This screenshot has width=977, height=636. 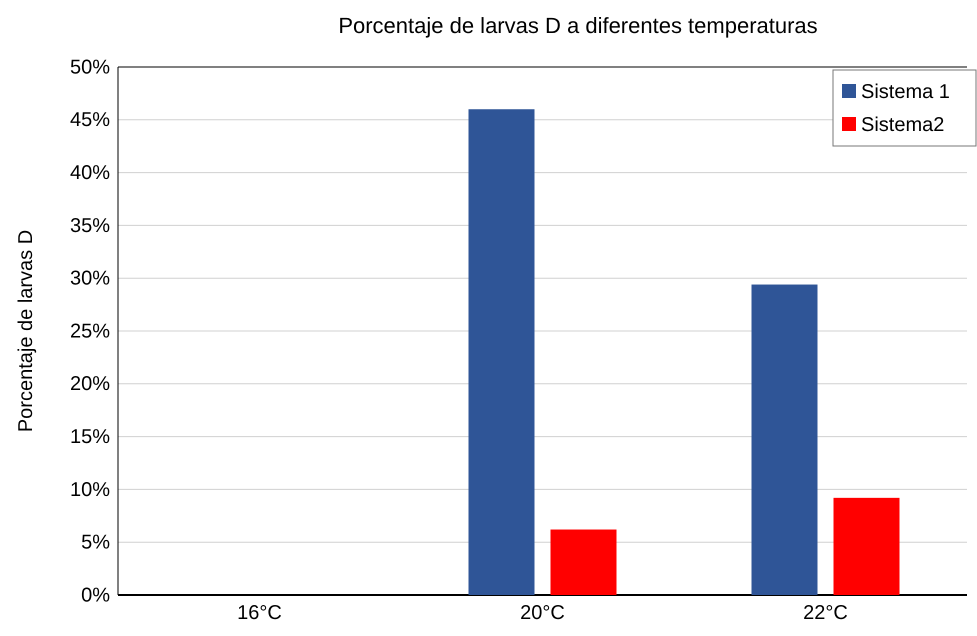 I want to click on x-tick-label: 20°C, so click(x=542, y=613).